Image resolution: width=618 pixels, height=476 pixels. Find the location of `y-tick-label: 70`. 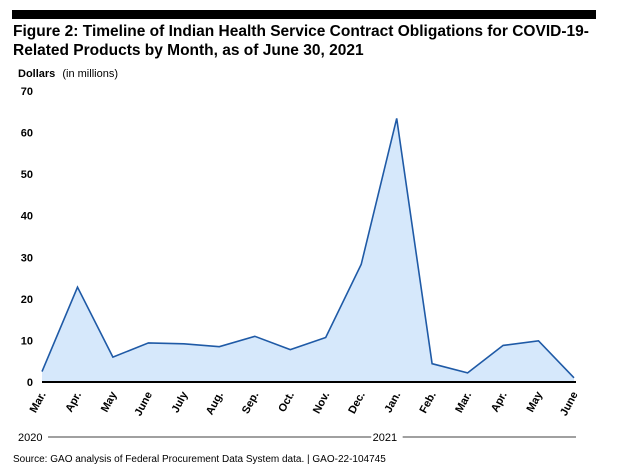

y-tick-label: 70 is located at coordinates (27, 92).